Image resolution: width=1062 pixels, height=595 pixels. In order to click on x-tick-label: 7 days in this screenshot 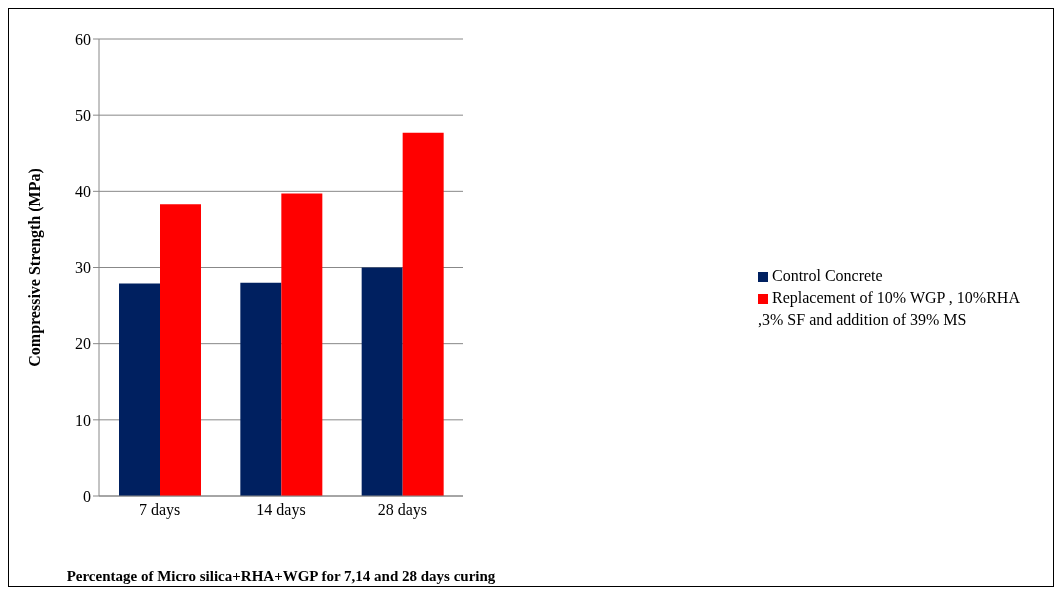, I will do `click(160, 510)`.